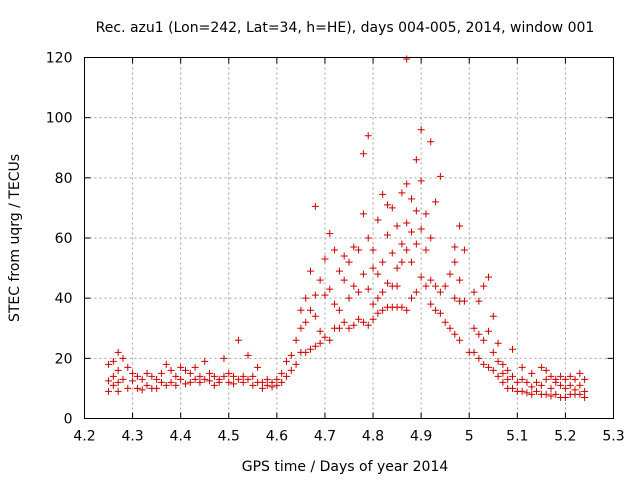 This screenshot has width=640, height=480. What do you see at coordinates (15, 238) in the screenshot?
I see `y-axis-label: STEC from uqrg / TECUs` at bounding box center [15, 238].